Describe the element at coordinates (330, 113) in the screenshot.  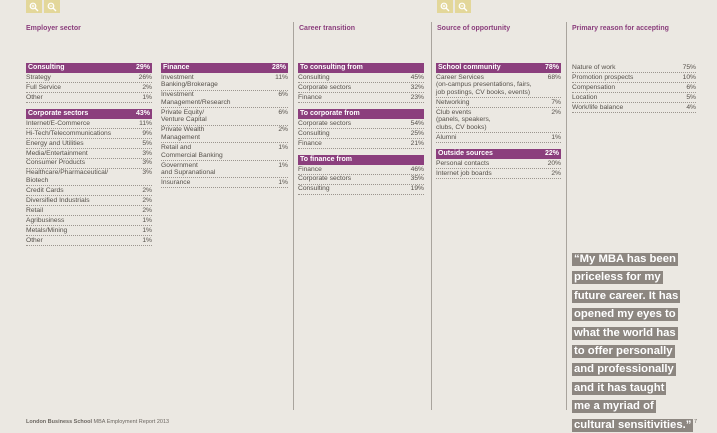
I see `group-header-label: To corporate from` at that location.